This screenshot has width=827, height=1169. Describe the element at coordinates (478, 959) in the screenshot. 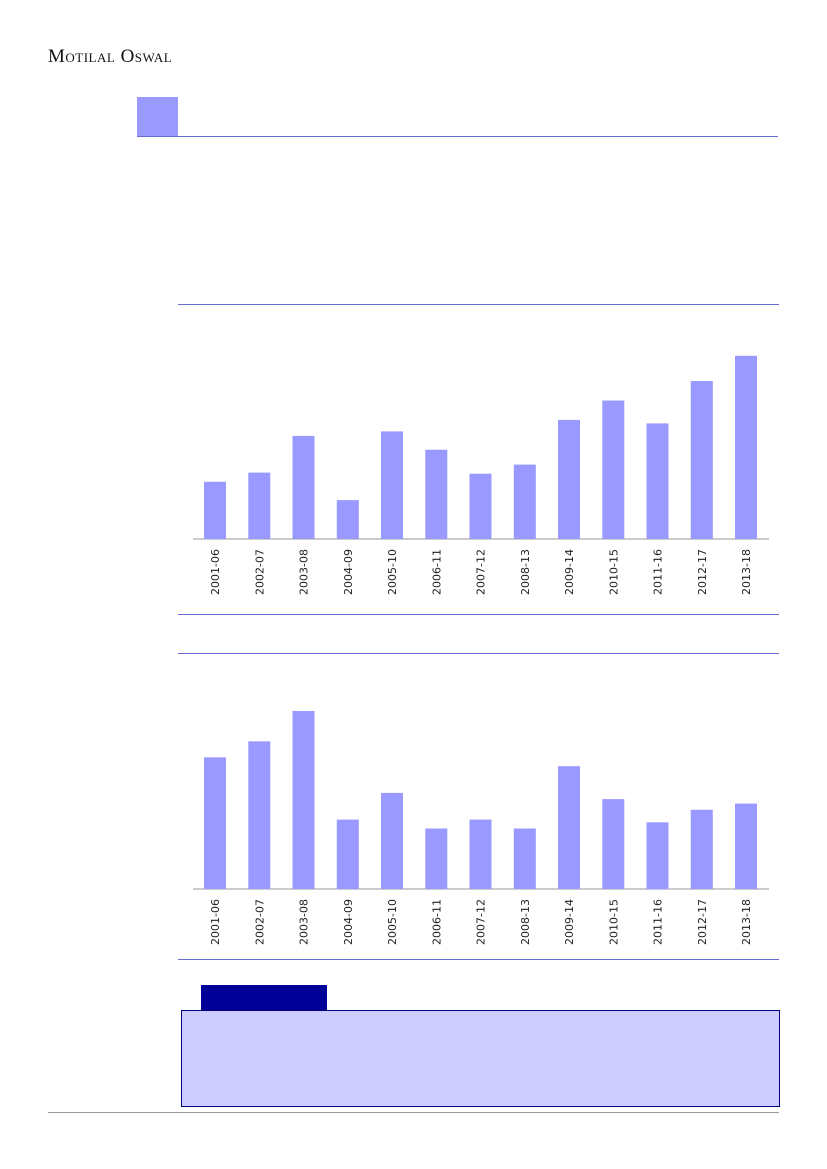

I see `chart-2-bottom-rule` at that location.